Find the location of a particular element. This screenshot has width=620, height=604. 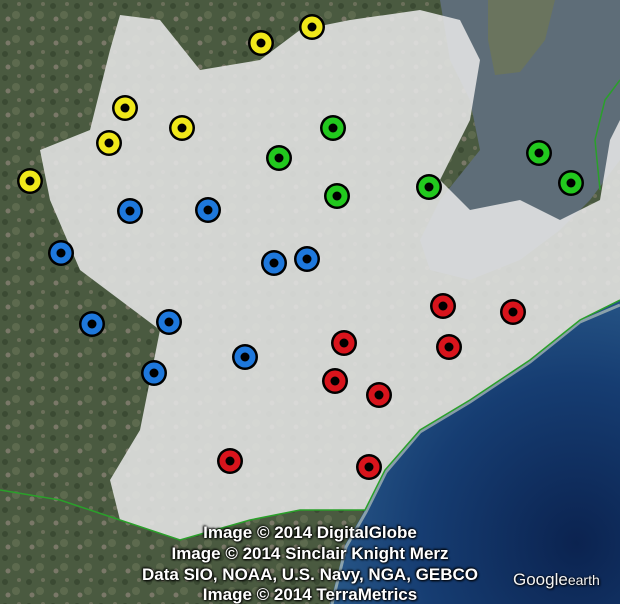

logo-earth: earth is located at coordinates (583, 580).